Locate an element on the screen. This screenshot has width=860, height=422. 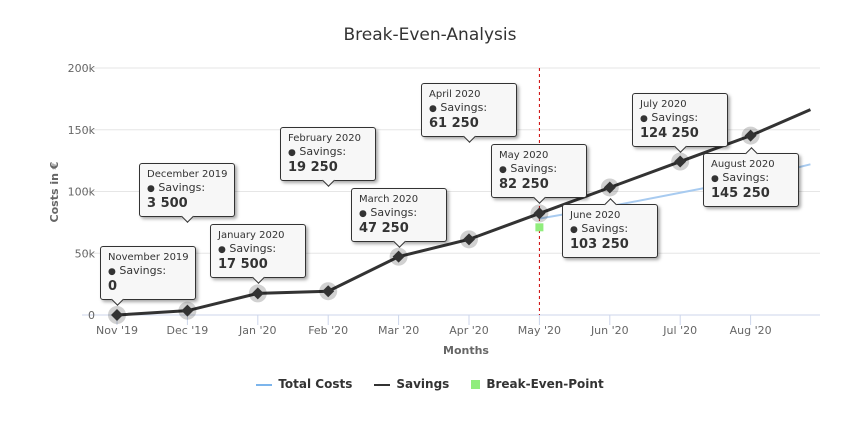
x-tick-label: Dec '19 is located at coordinates (187, 330).